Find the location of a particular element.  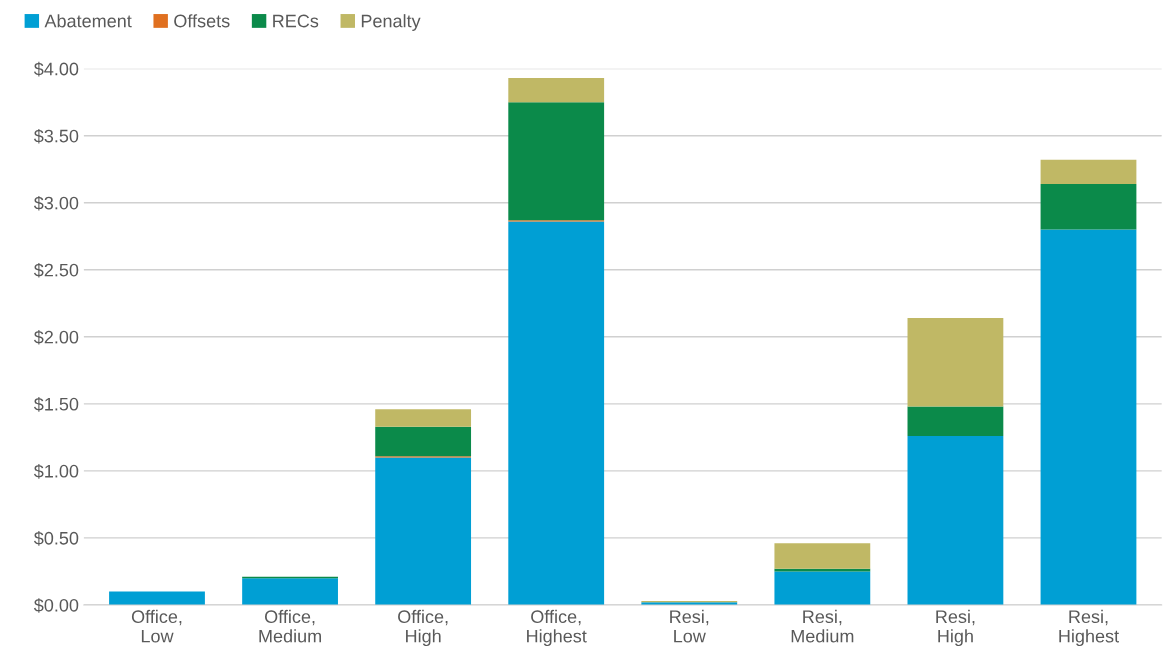

legend-label: Offsets is located at coordinates (202, 21).